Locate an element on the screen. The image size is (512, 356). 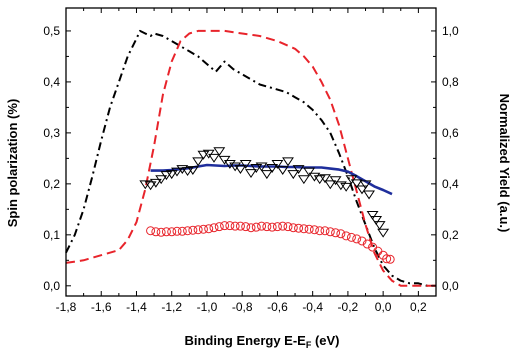
series-line is located at coordinates (271, 179).